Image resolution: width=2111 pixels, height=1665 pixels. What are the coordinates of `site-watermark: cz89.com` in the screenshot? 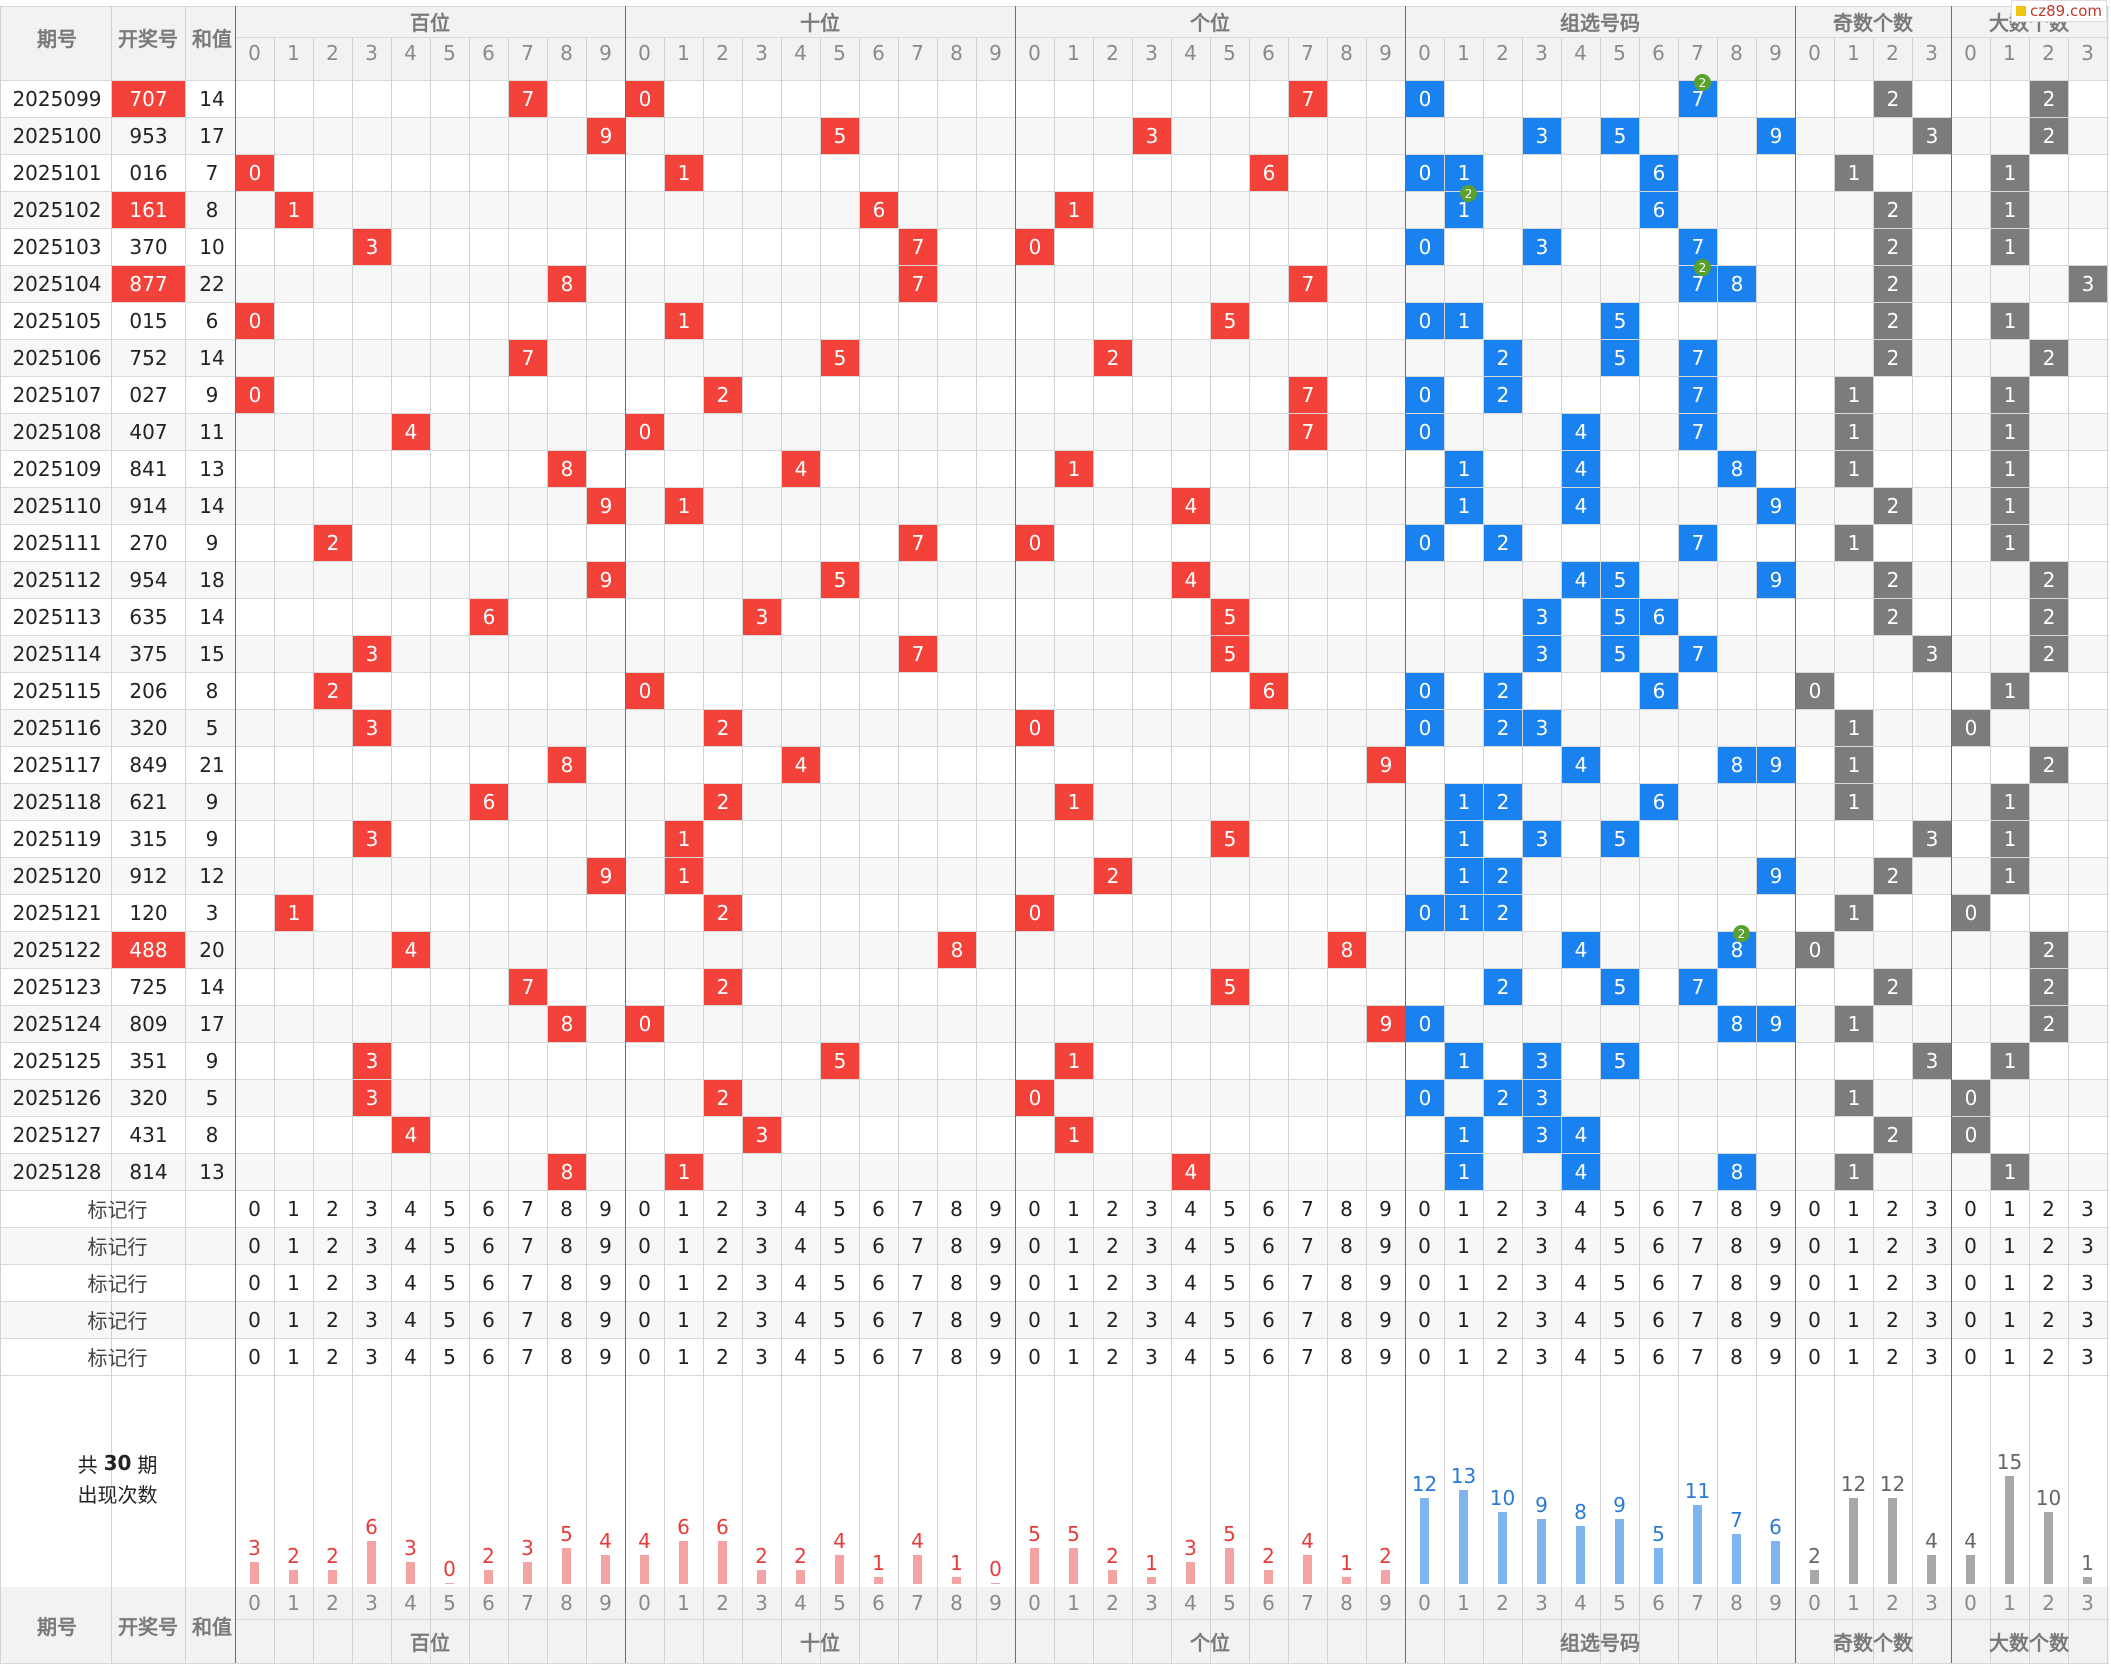 It's located at (2058, 11).